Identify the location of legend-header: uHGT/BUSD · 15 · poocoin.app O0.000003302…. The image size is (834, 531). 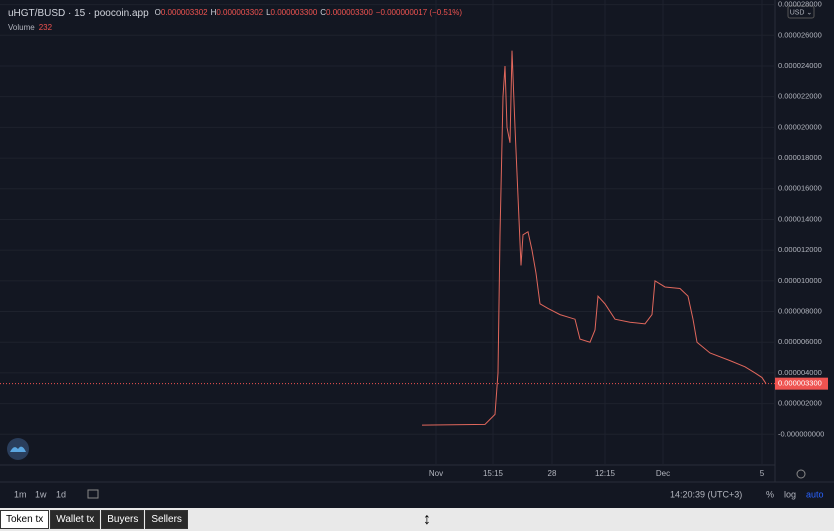
(235, 13).